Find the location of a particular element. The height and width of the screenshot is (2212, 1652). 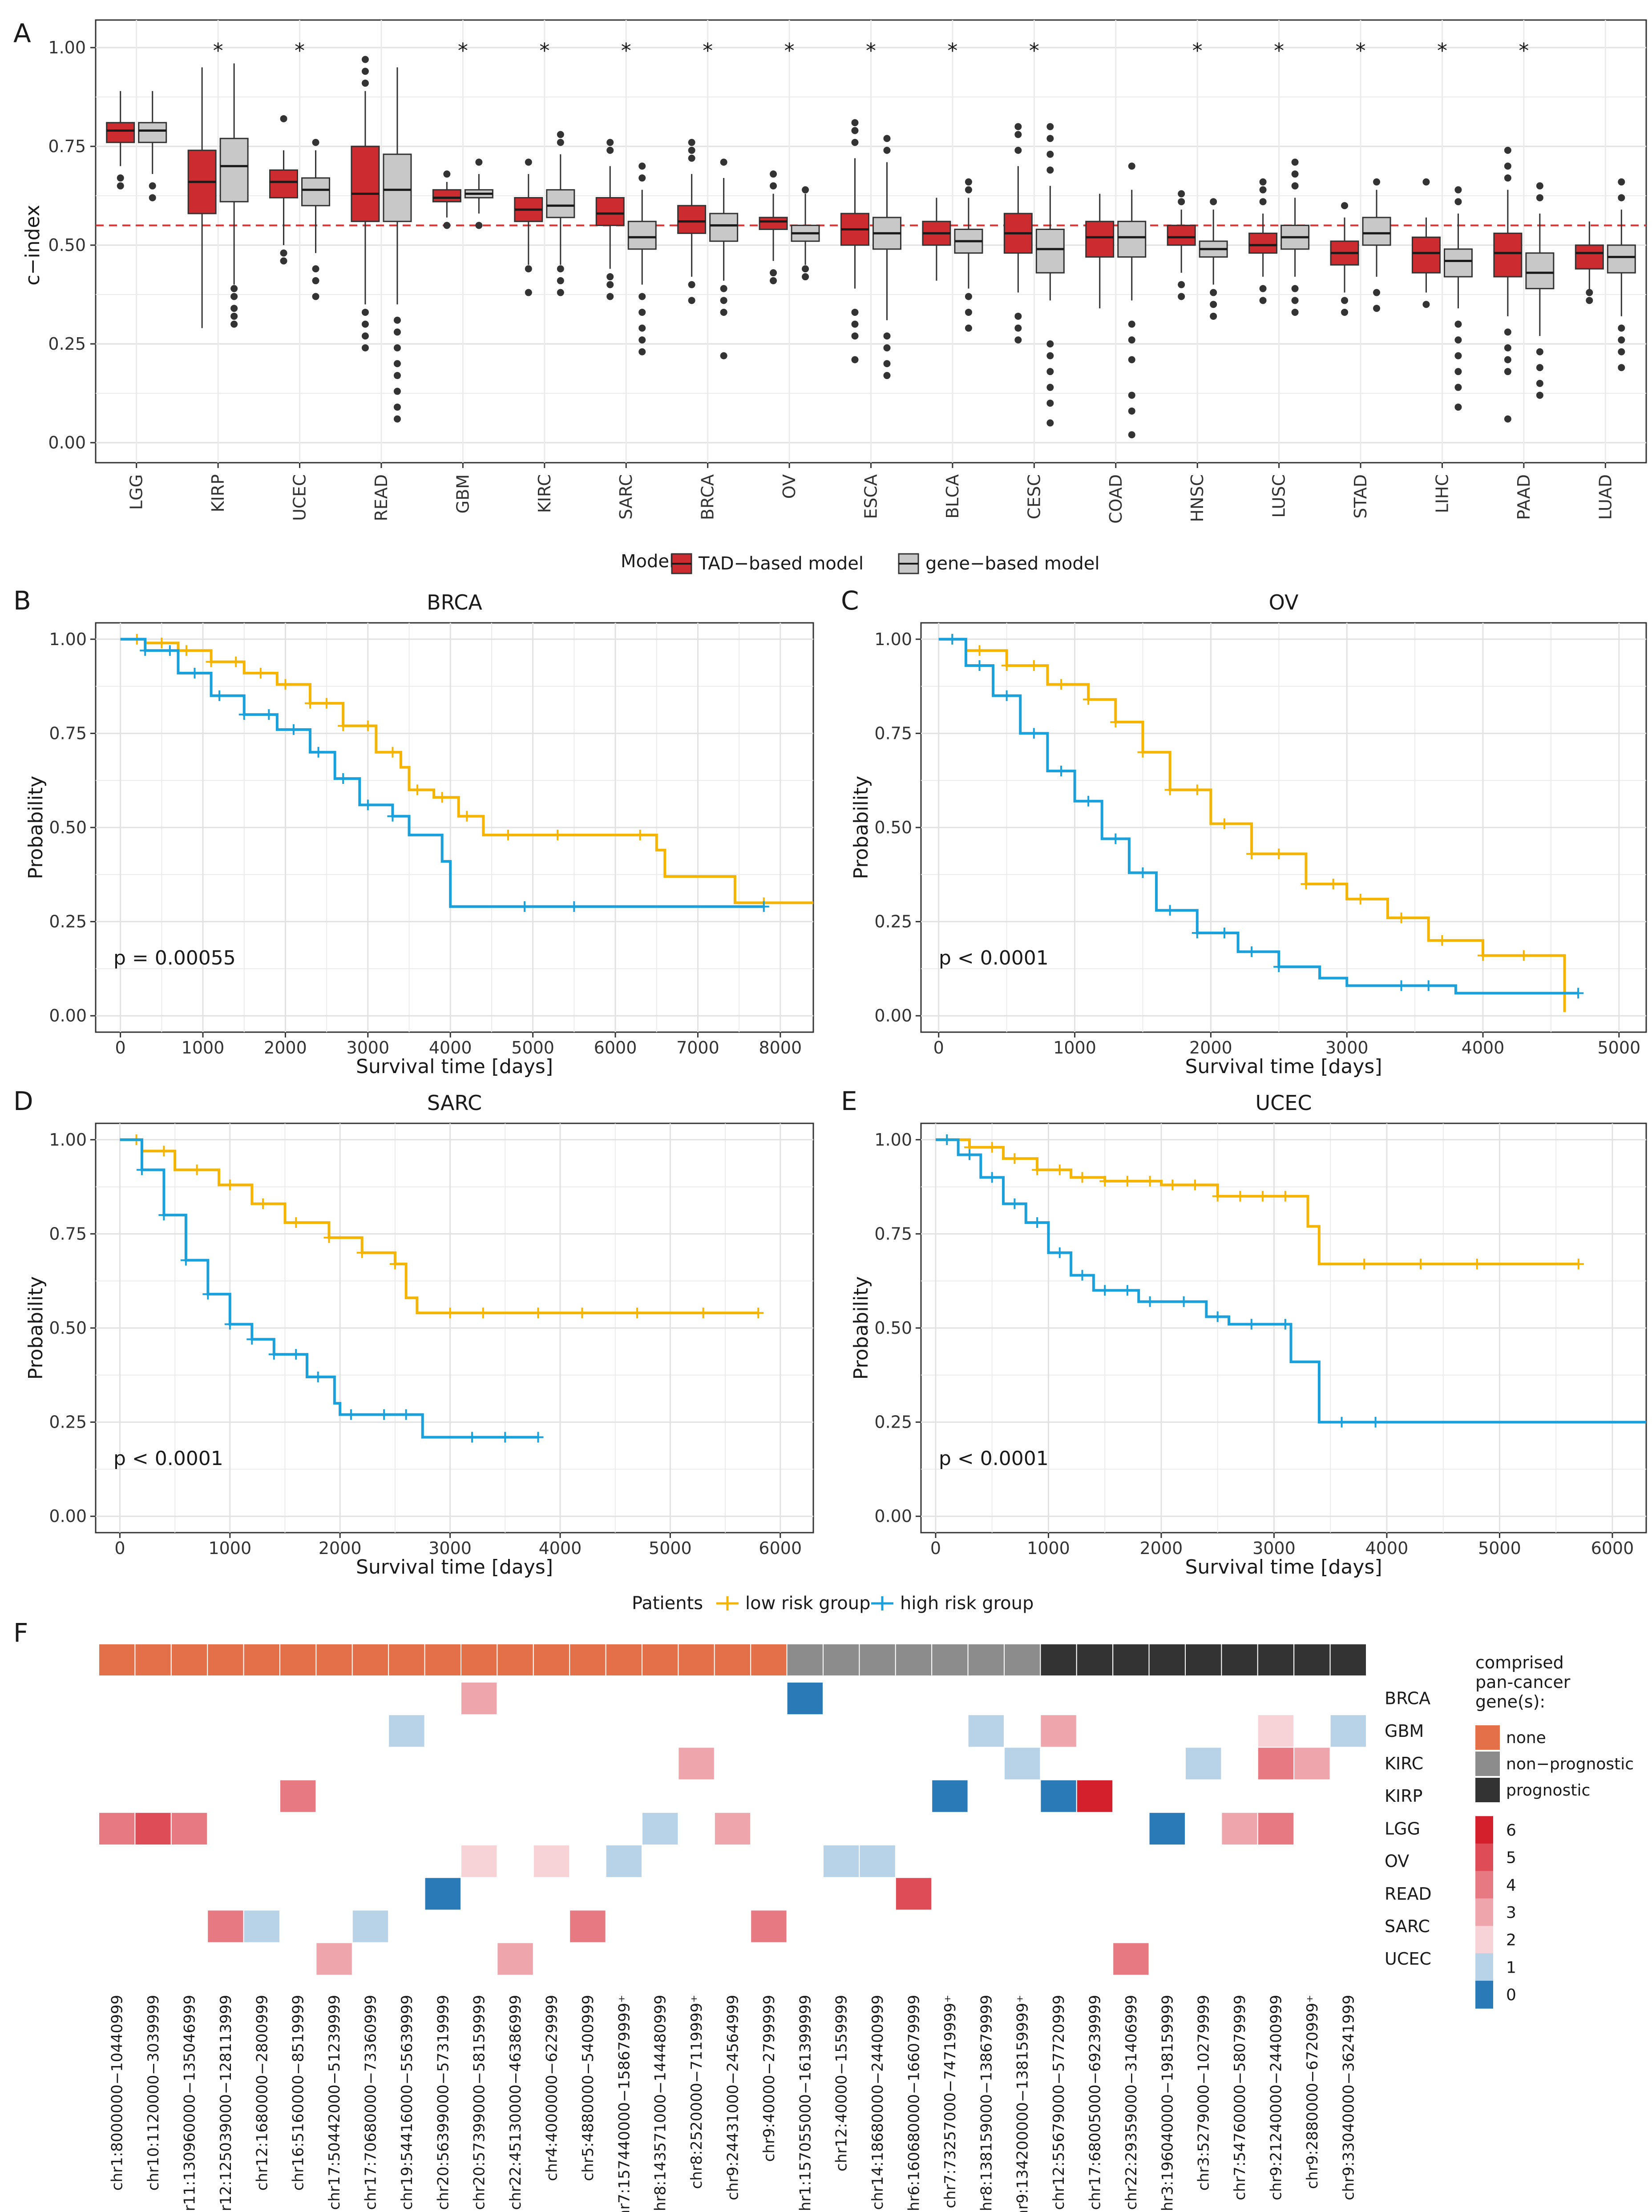

x-tick-label: GBM is located at coordinates (463, 493).